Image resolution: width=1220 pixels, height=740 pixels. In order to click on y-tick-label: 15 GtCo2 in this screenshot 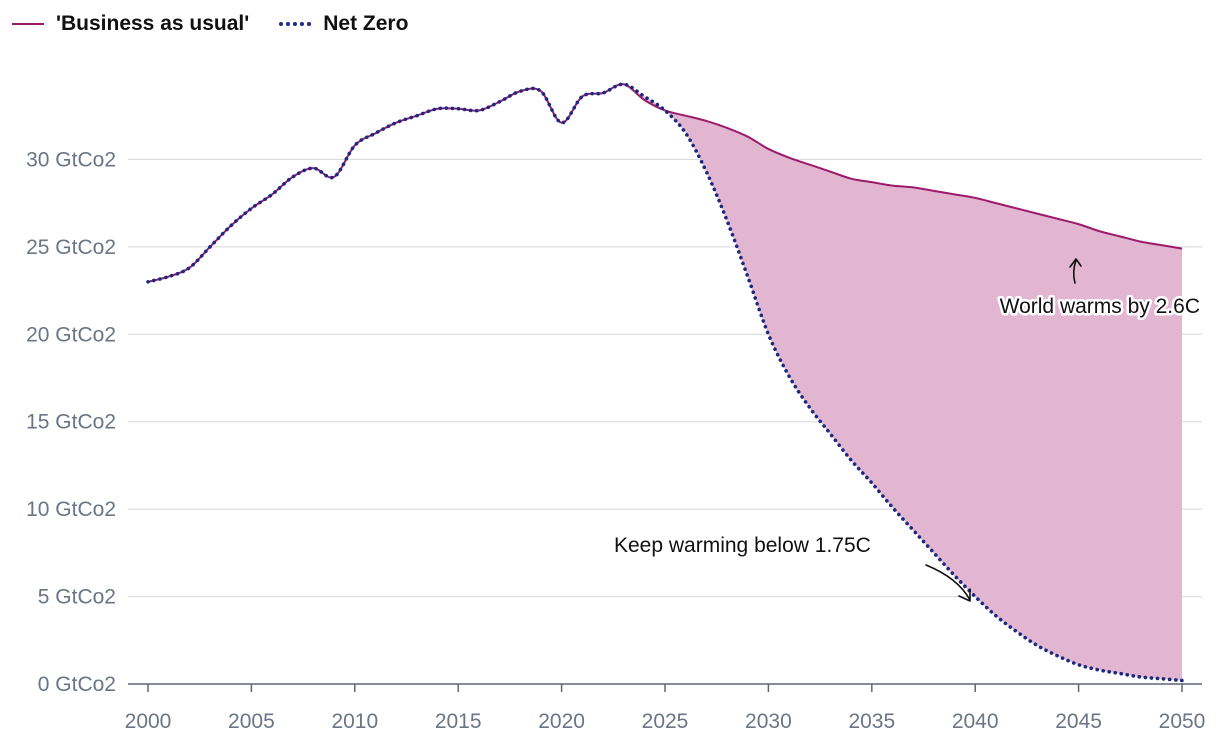, I will do `click(71, 422)`.